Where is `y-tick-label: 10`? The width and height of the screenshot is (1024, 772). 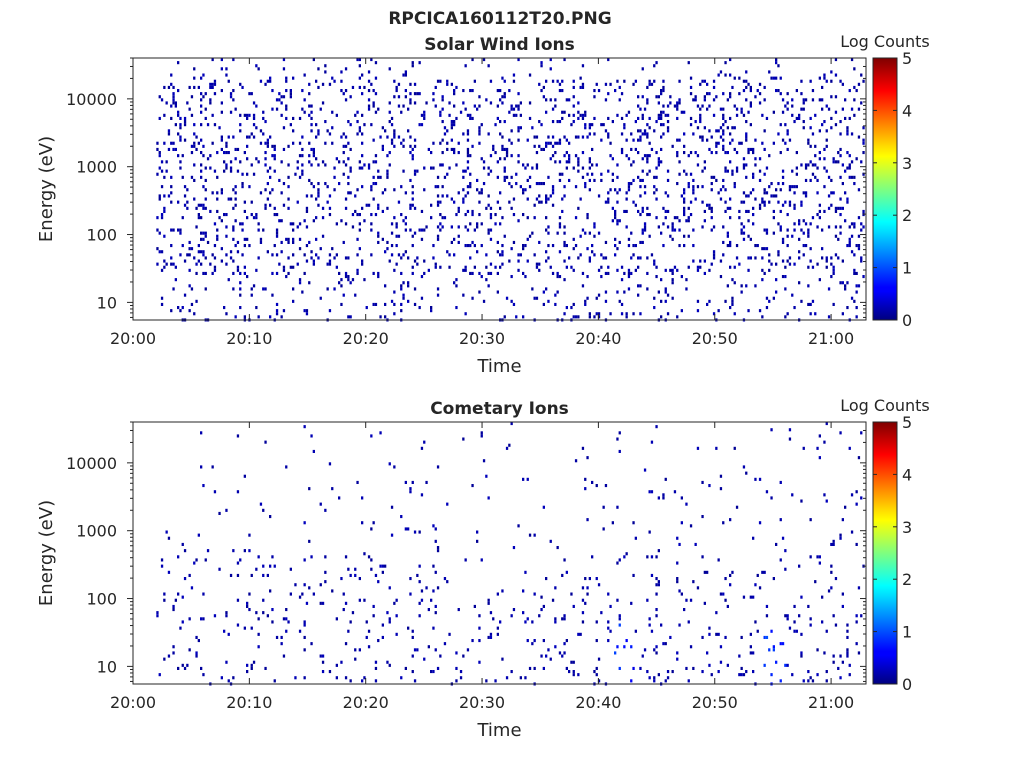
y-tick-label: 10 is located at coordinates (107, 666).